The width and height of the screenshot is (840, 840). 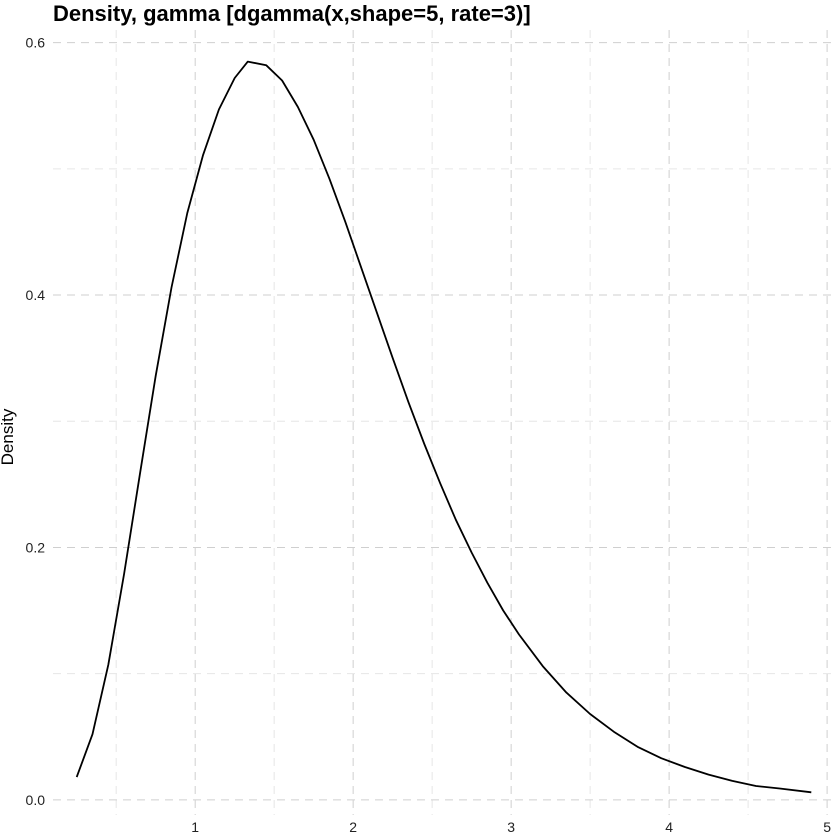 What do you see at coordinates (827, 827) in the screenshot?
I see `x-tick-label: 5` at bounding box center [827, 827].